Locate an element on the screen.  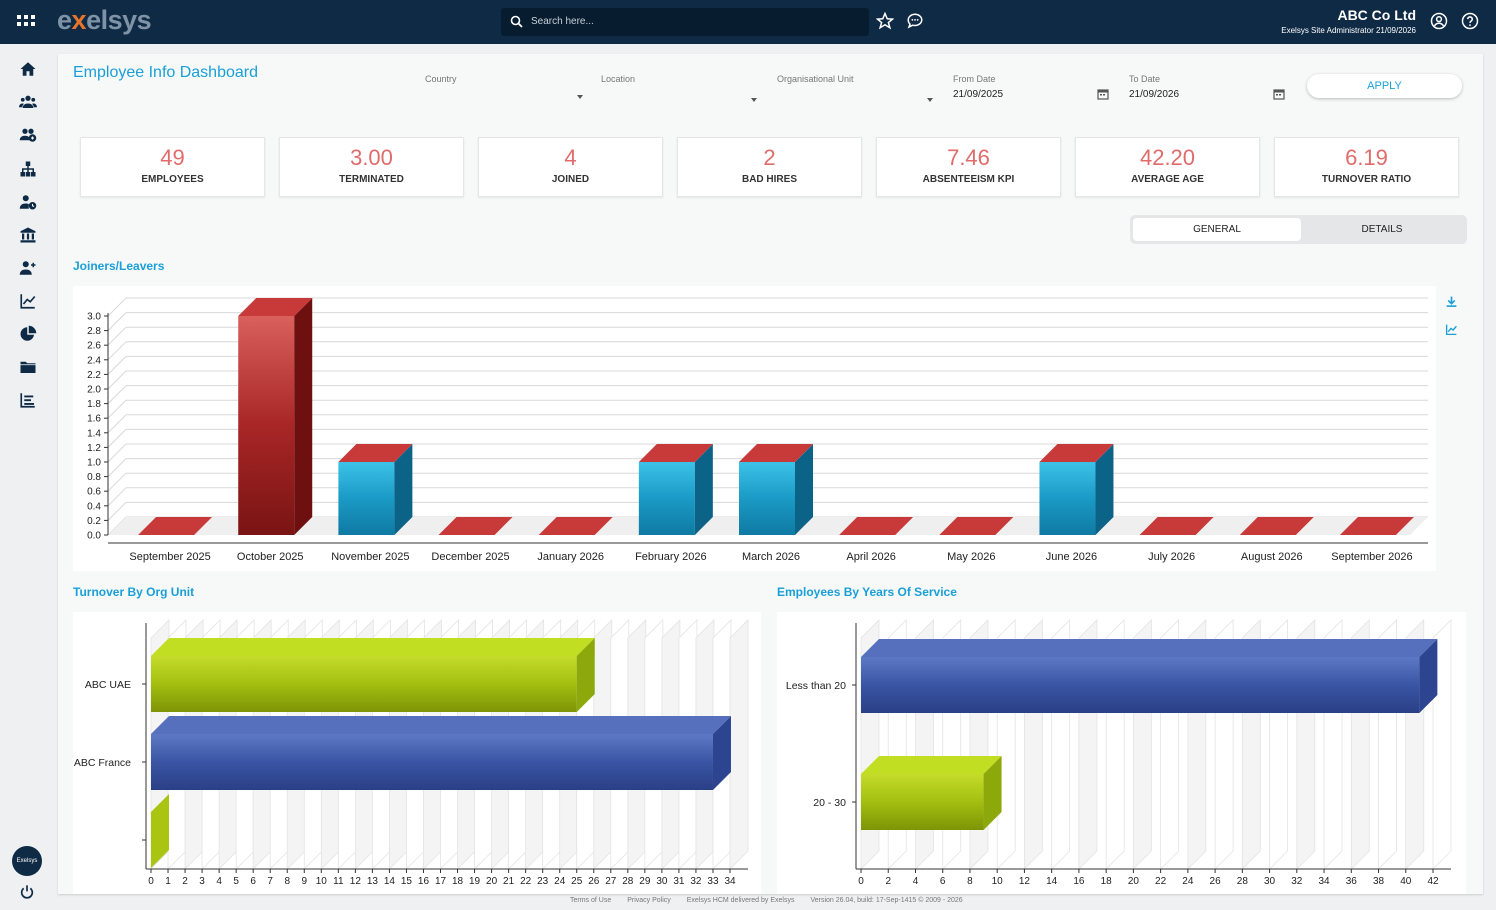
from-date-filter: From Date 21/09/2025 is located at coordinates (1033, 88).